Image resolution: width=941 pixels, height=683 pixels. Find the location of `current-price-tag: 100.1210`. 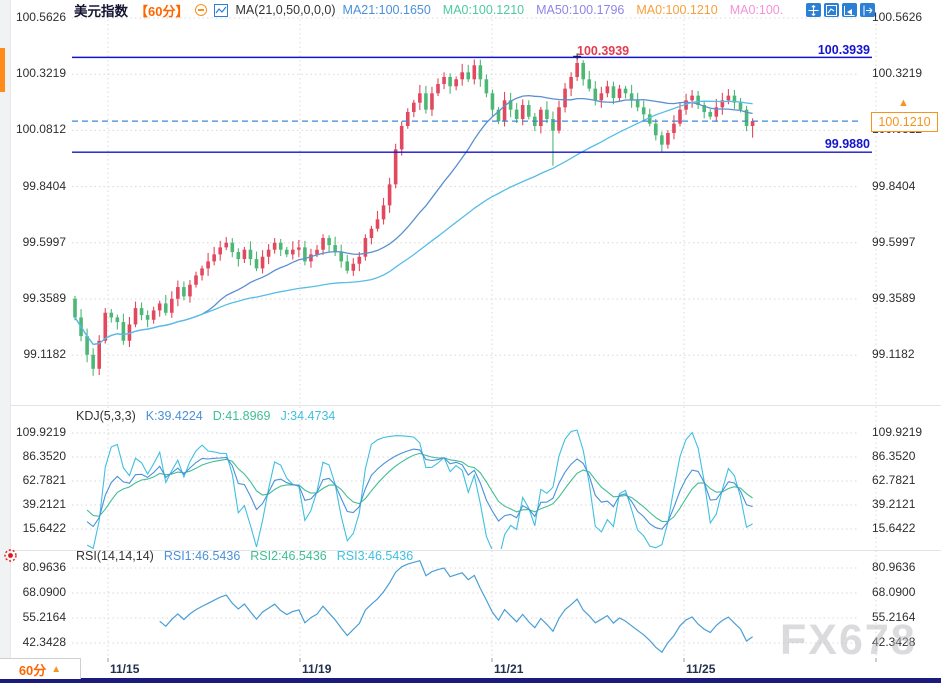

current-price-tag: 100.1210 is located at coordinates (904, 122).